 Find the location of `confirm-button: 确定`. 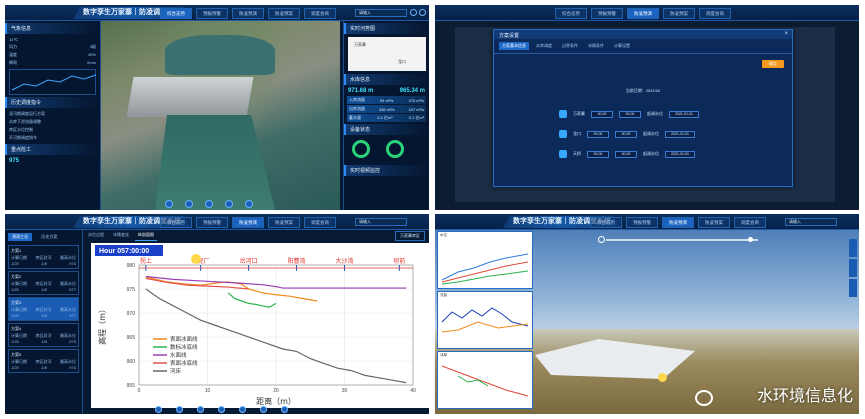

confirm-button: 确定 is located at coordinates (773, 64).